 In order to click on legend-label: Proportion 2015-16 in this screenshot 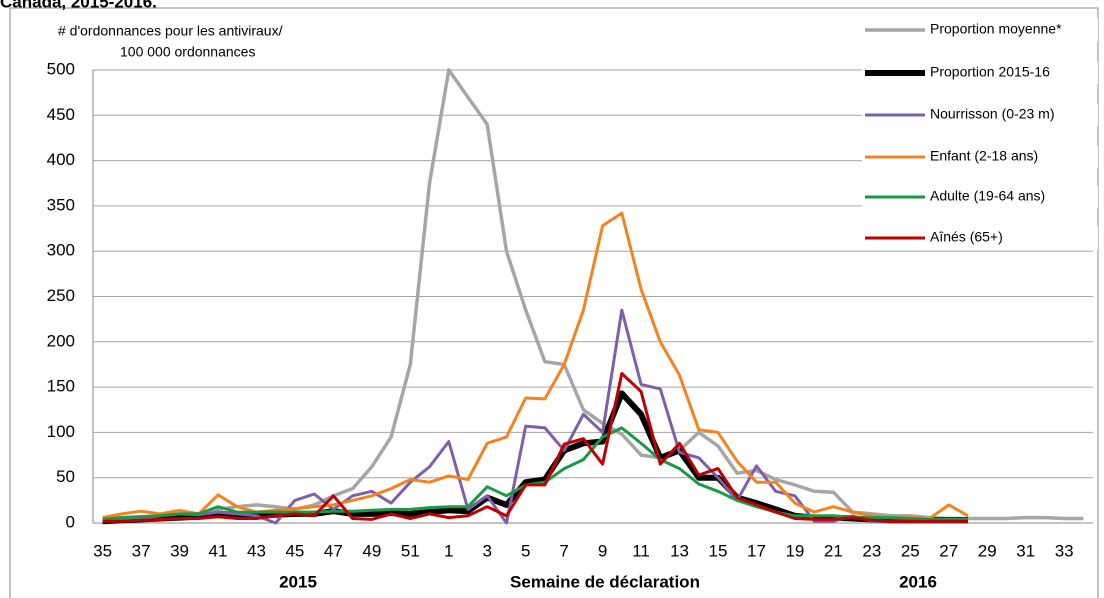, I will do `click(990, 72)`.